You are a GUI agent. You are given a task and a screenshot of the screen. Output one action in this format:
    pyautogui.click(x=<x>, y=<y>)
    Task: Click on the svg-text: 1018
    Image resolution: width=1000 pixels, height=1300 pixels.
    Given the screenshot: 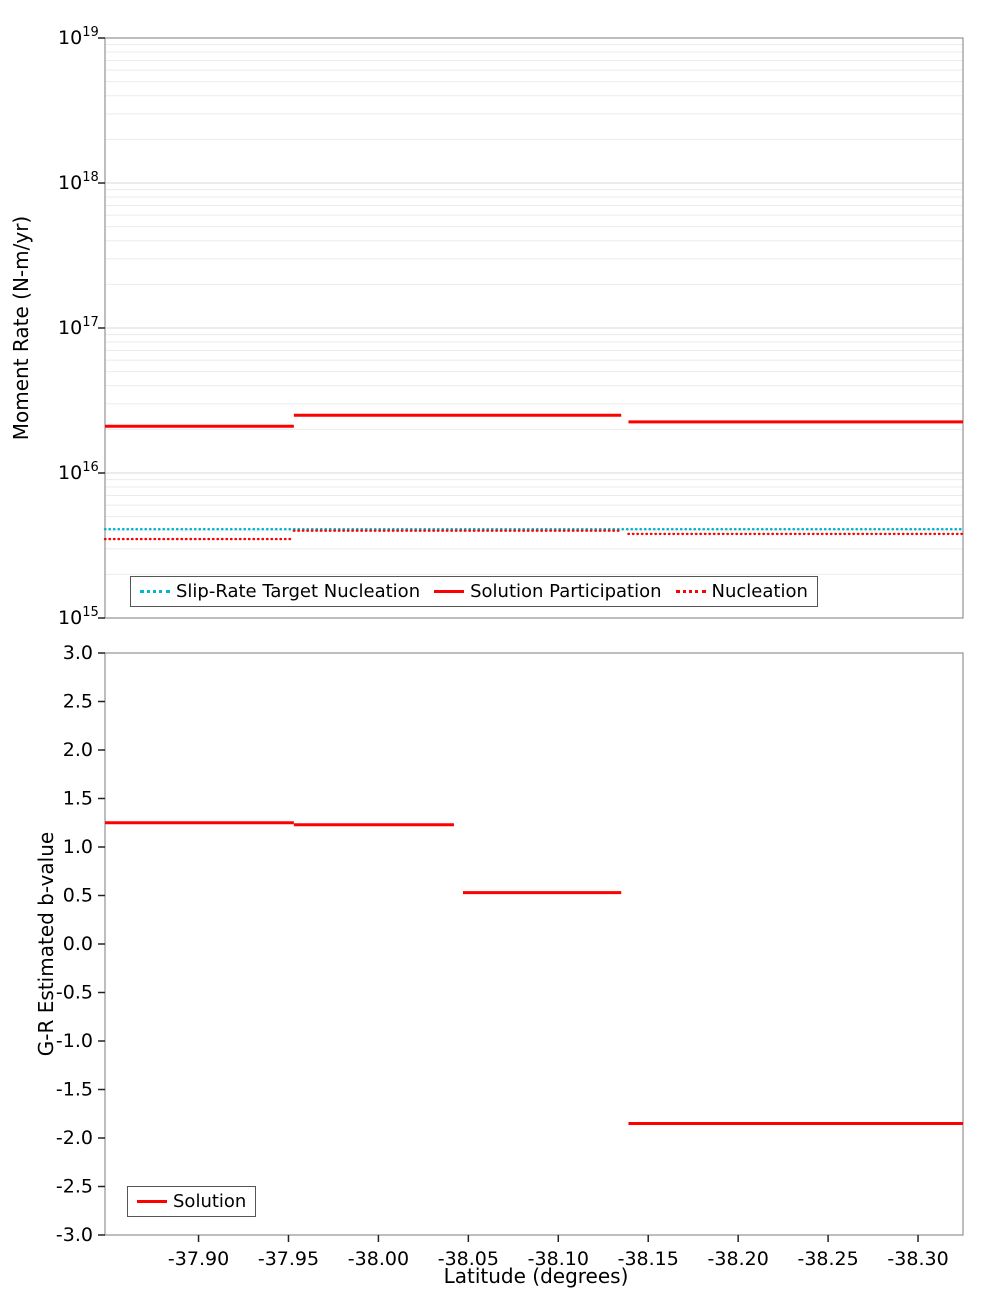 What is the action you would take?
    pyautogui.click(x=78, y=182)
    